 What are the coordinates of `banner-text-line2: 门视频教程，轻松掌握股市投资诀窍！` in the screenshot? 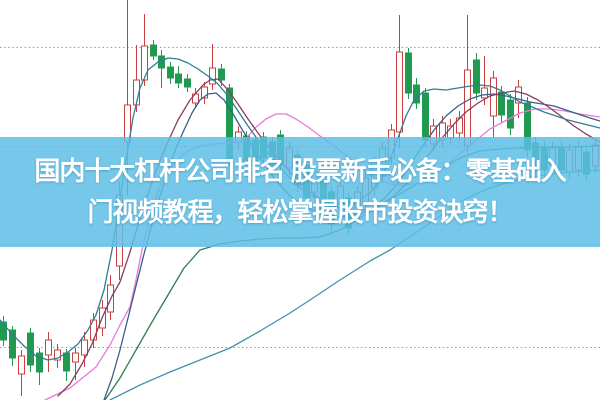 It's located at (300, 212).